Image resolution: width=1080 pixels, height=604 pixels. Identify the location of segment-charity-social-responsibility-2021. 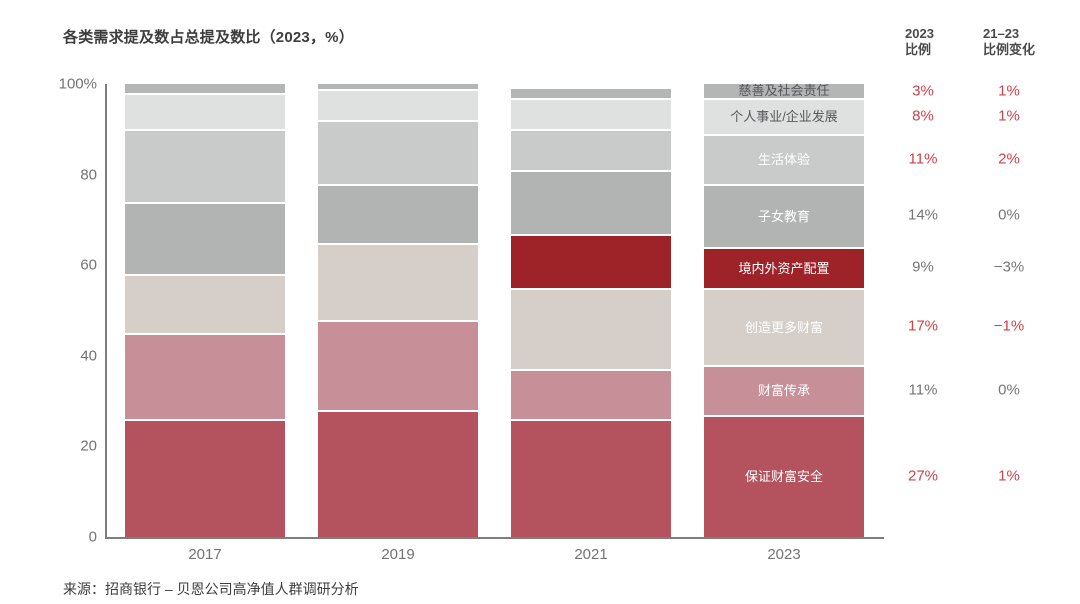
(591, 93).